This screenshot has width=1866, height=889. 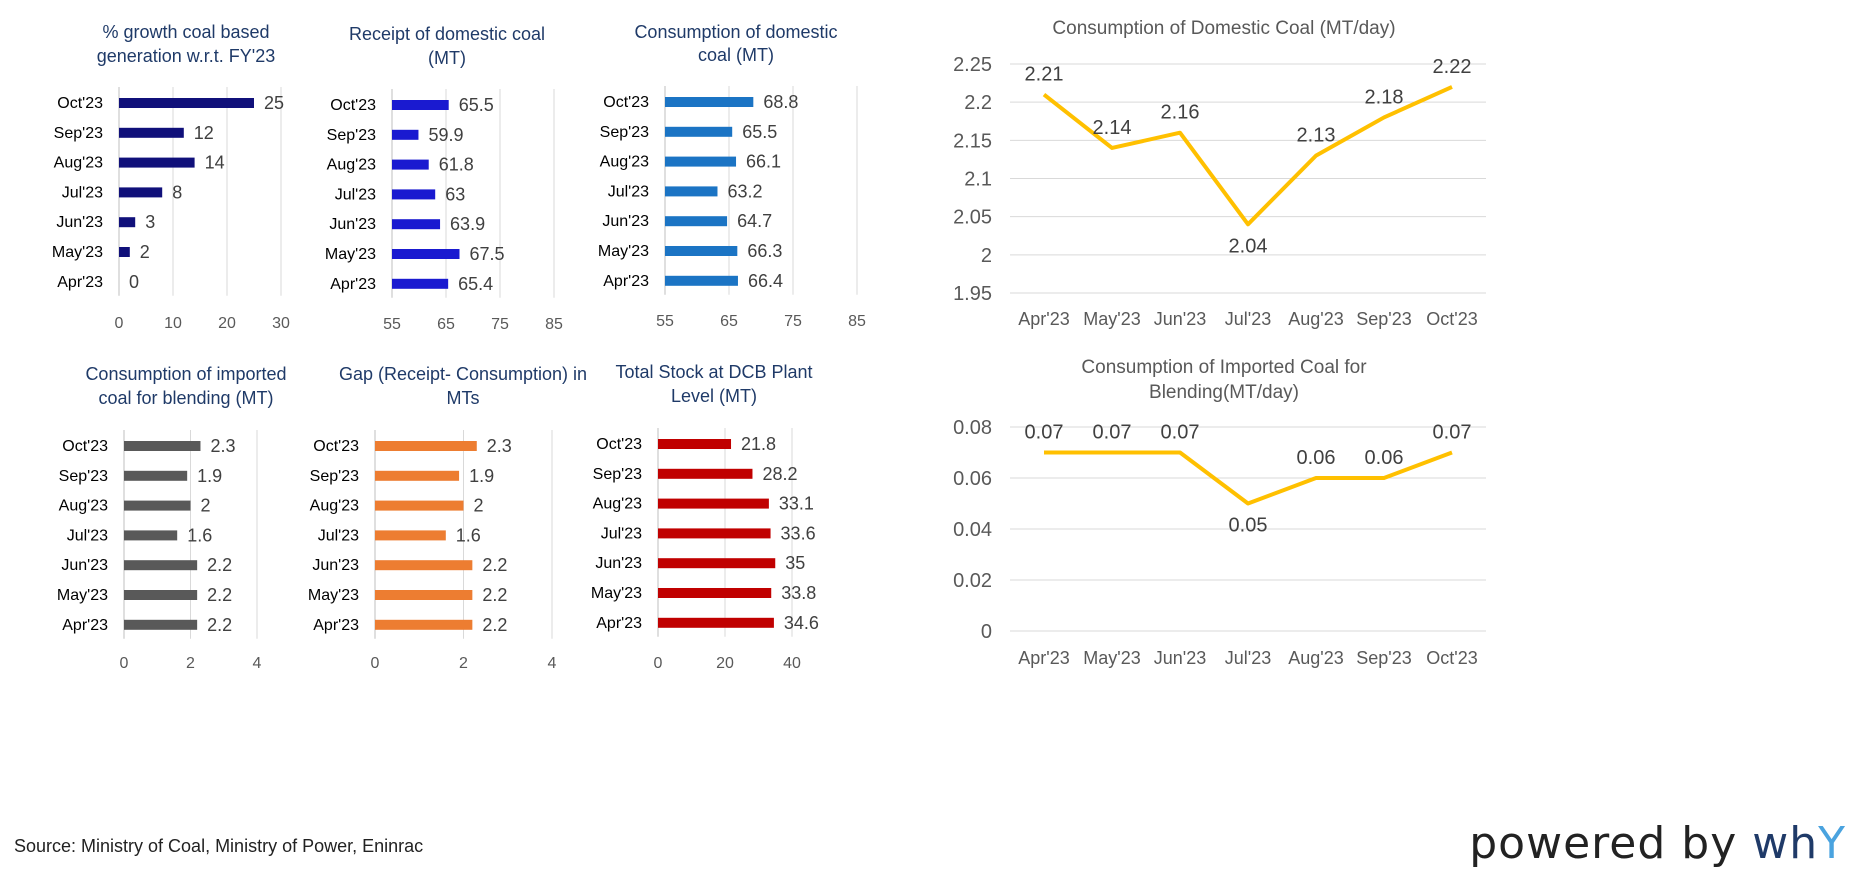 What do you see at coordinates (334, 506) in the screenshot?
I see `gap-category-label: Aug'23` at bounding box center [334, 506].